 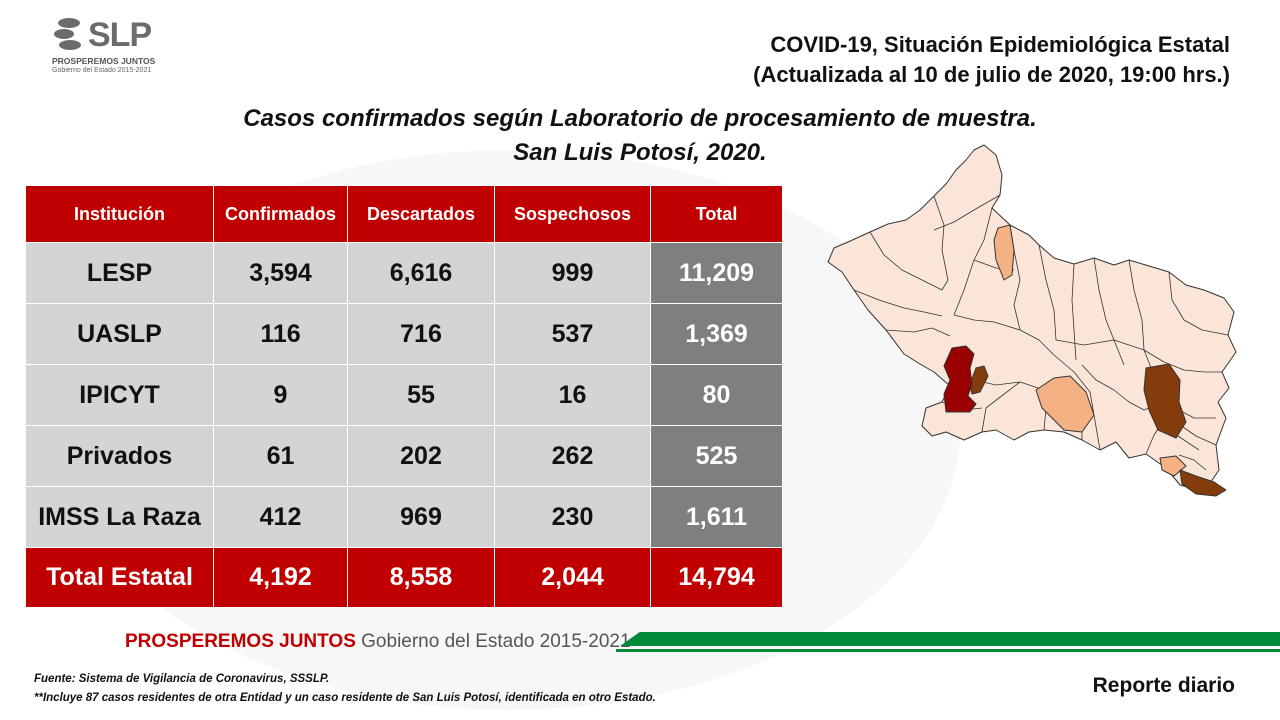 What do you see at coordinates (716, 214) in the screenshot?
I see `column-header: Total` at bounding box center [716, 214].